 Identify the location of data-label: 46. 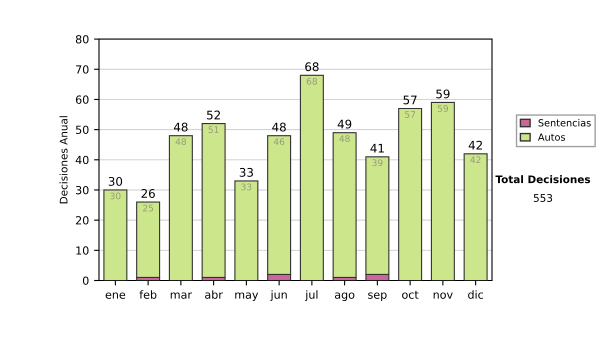
(279, 142).